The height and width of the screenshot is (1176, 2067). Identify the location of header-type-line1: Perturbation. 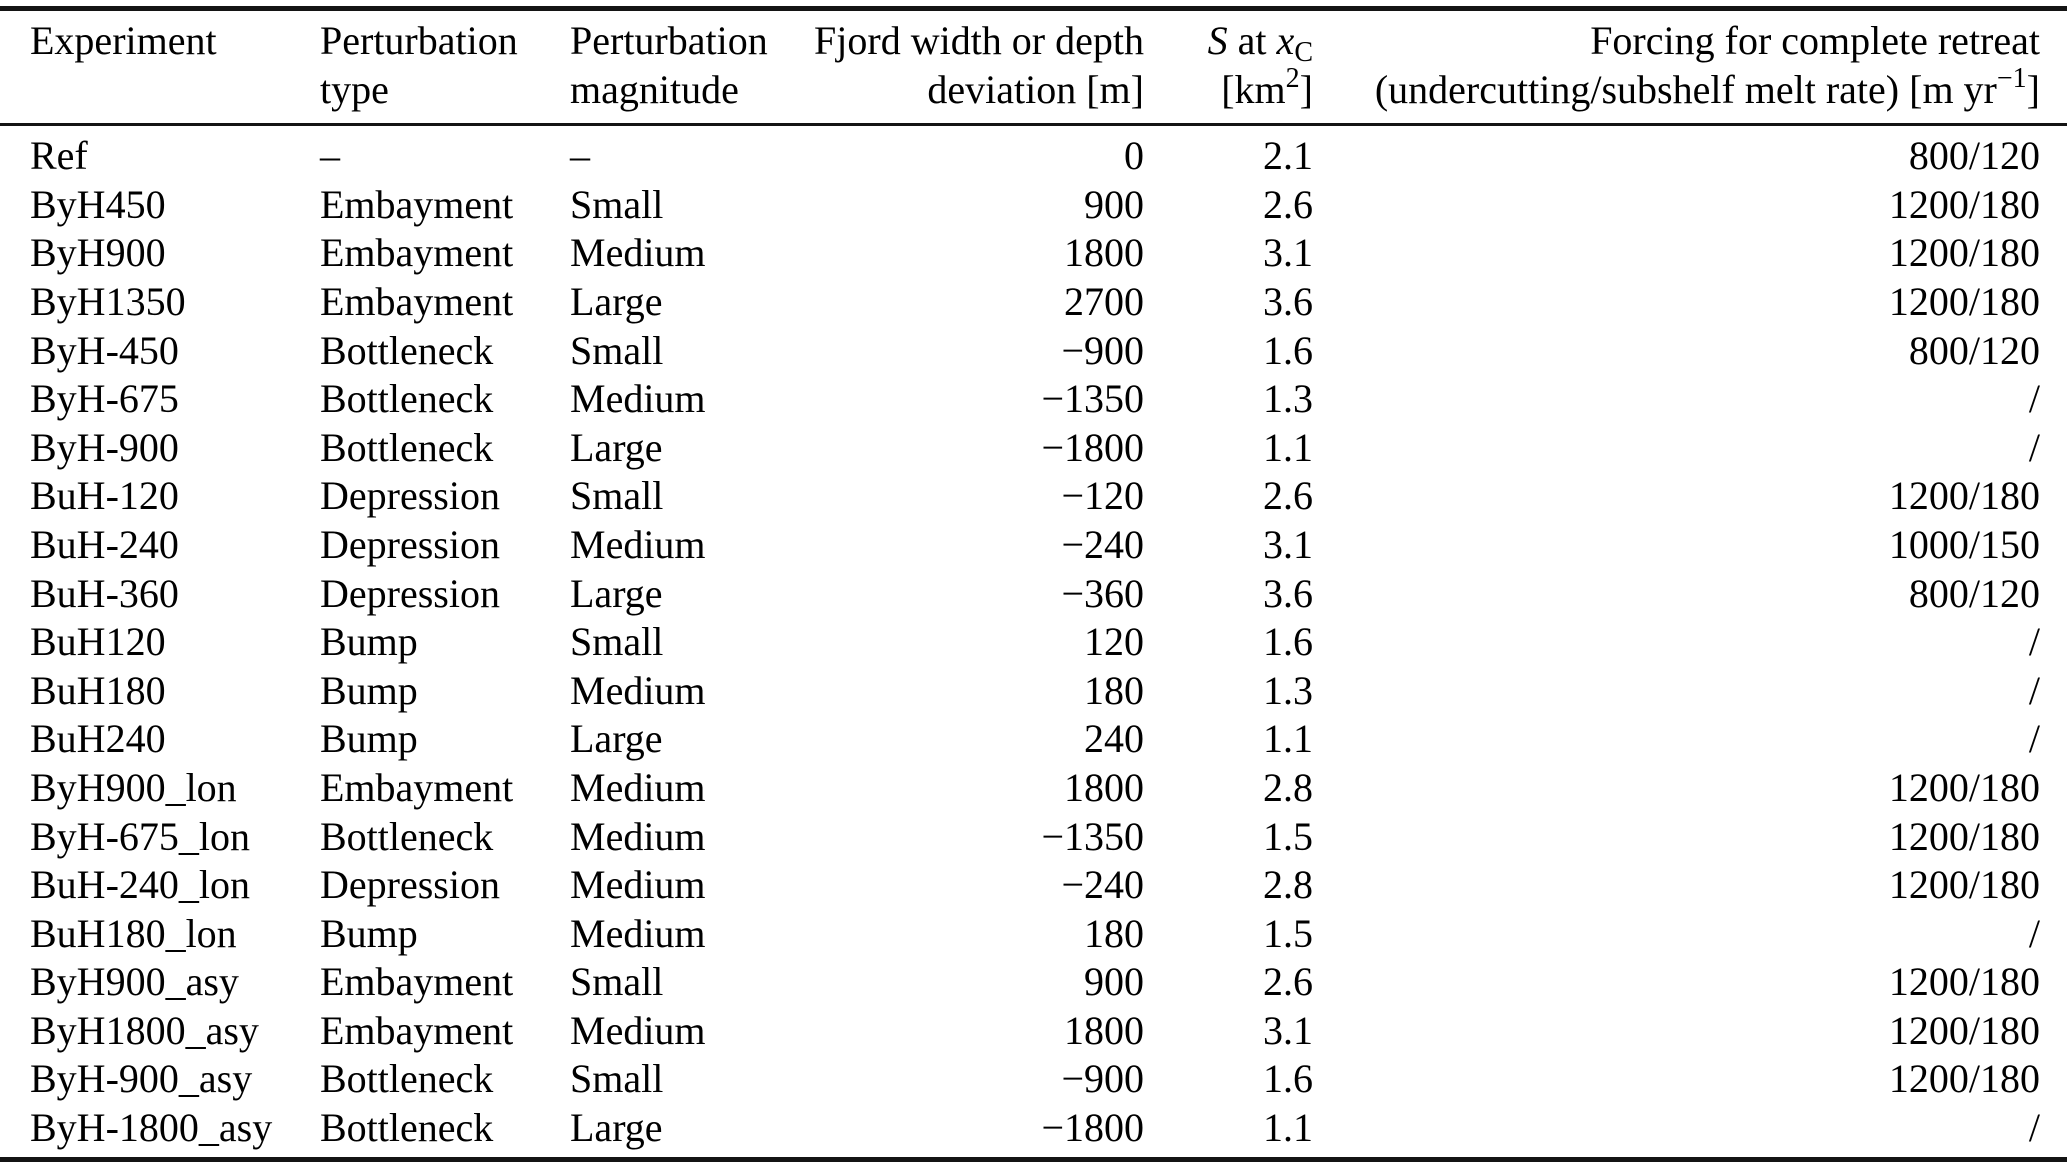
(419, 40).